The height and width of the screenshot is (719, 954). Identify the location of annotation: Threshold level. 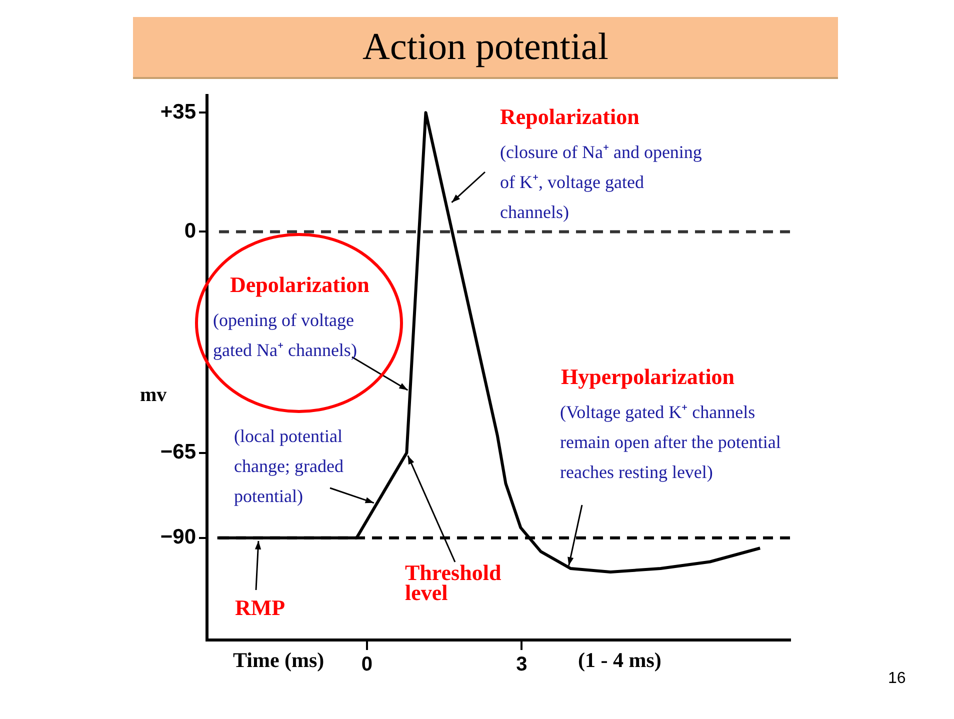
(453, 582).